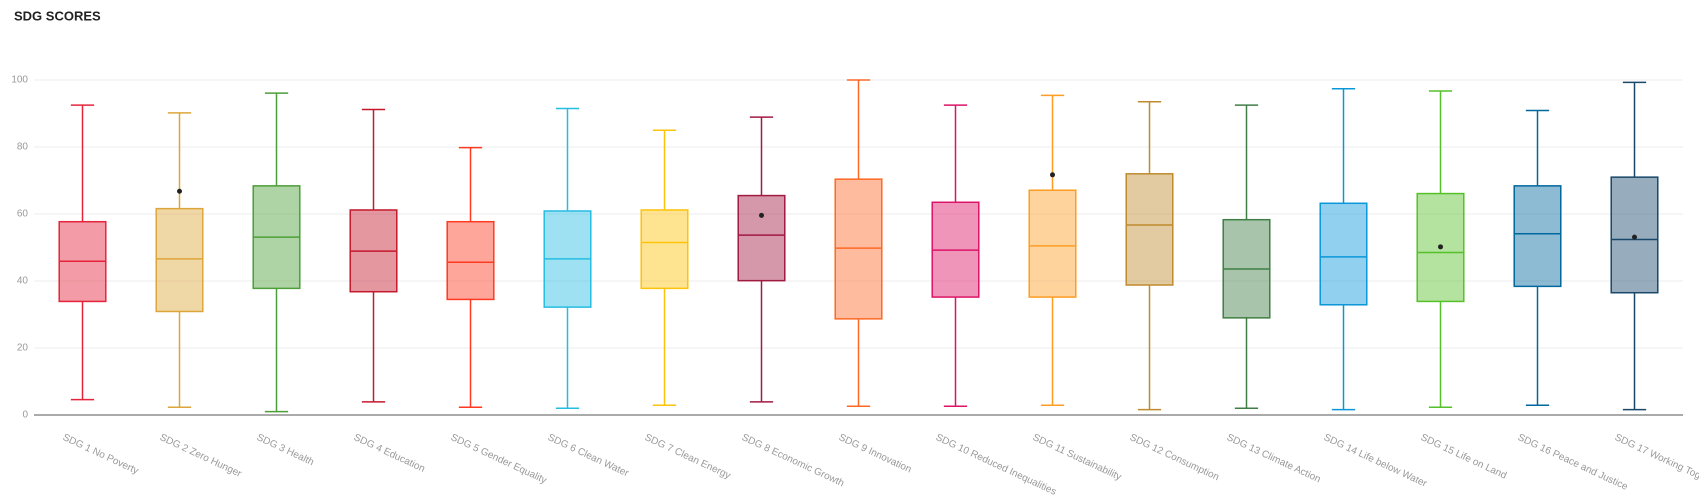 Image resolution: width=1699 pixels, height=500 pixels. I want to click on y-tick-label: 20, so click(23, 348).